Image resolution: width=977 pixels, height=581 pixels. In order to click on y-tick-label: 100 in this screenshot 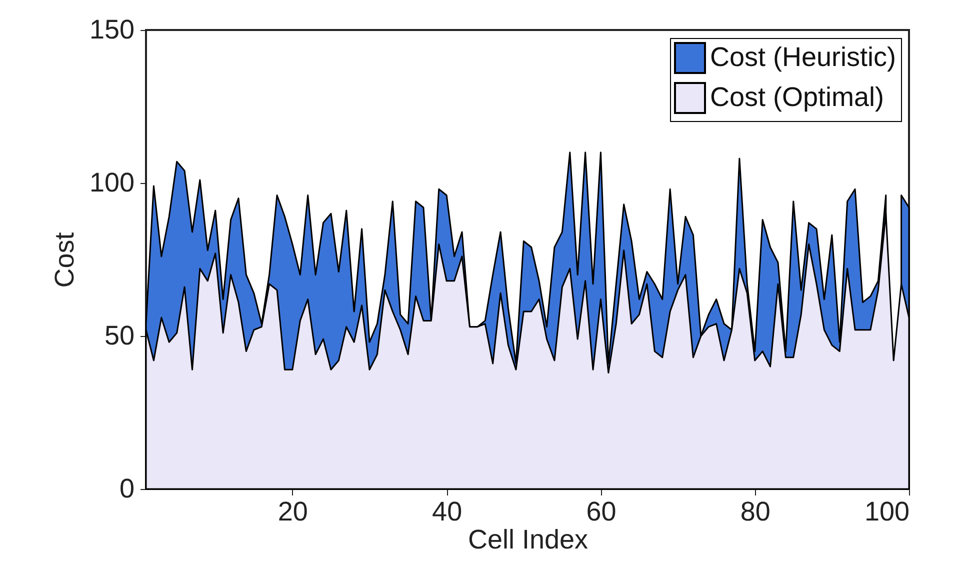, I will do `click(111, 183)`.